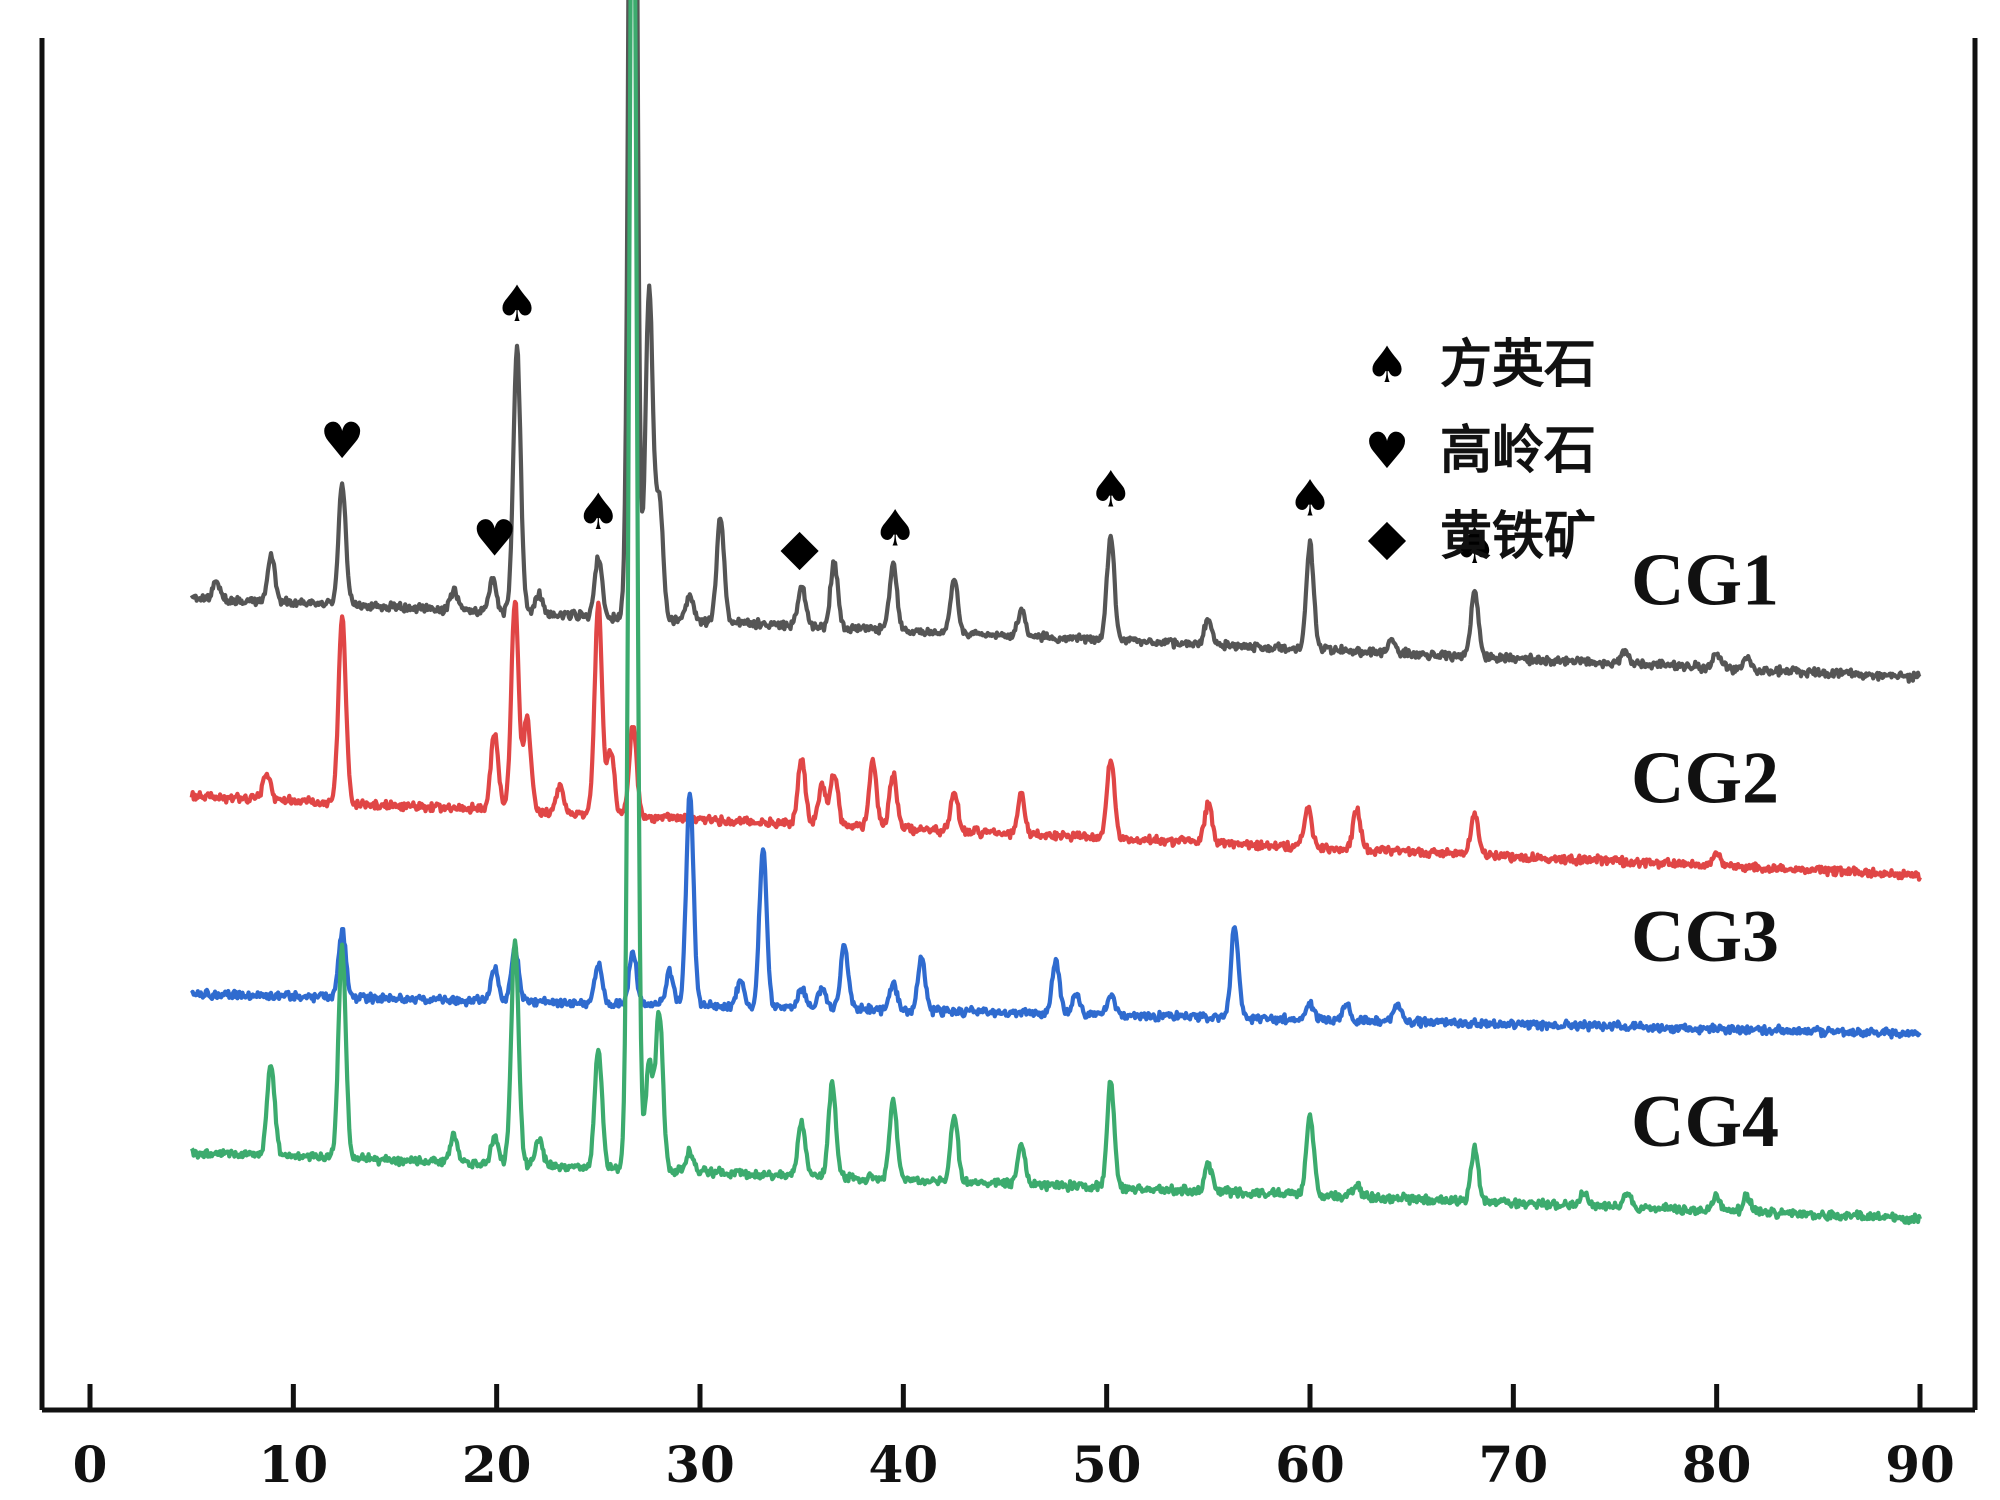 This screenshot has width=2000, height=1500. What do you see at coordinates (1920, 1464) in the screenshot?
I see `x-tick-label: 90` at bounding box center [1920, 1464].